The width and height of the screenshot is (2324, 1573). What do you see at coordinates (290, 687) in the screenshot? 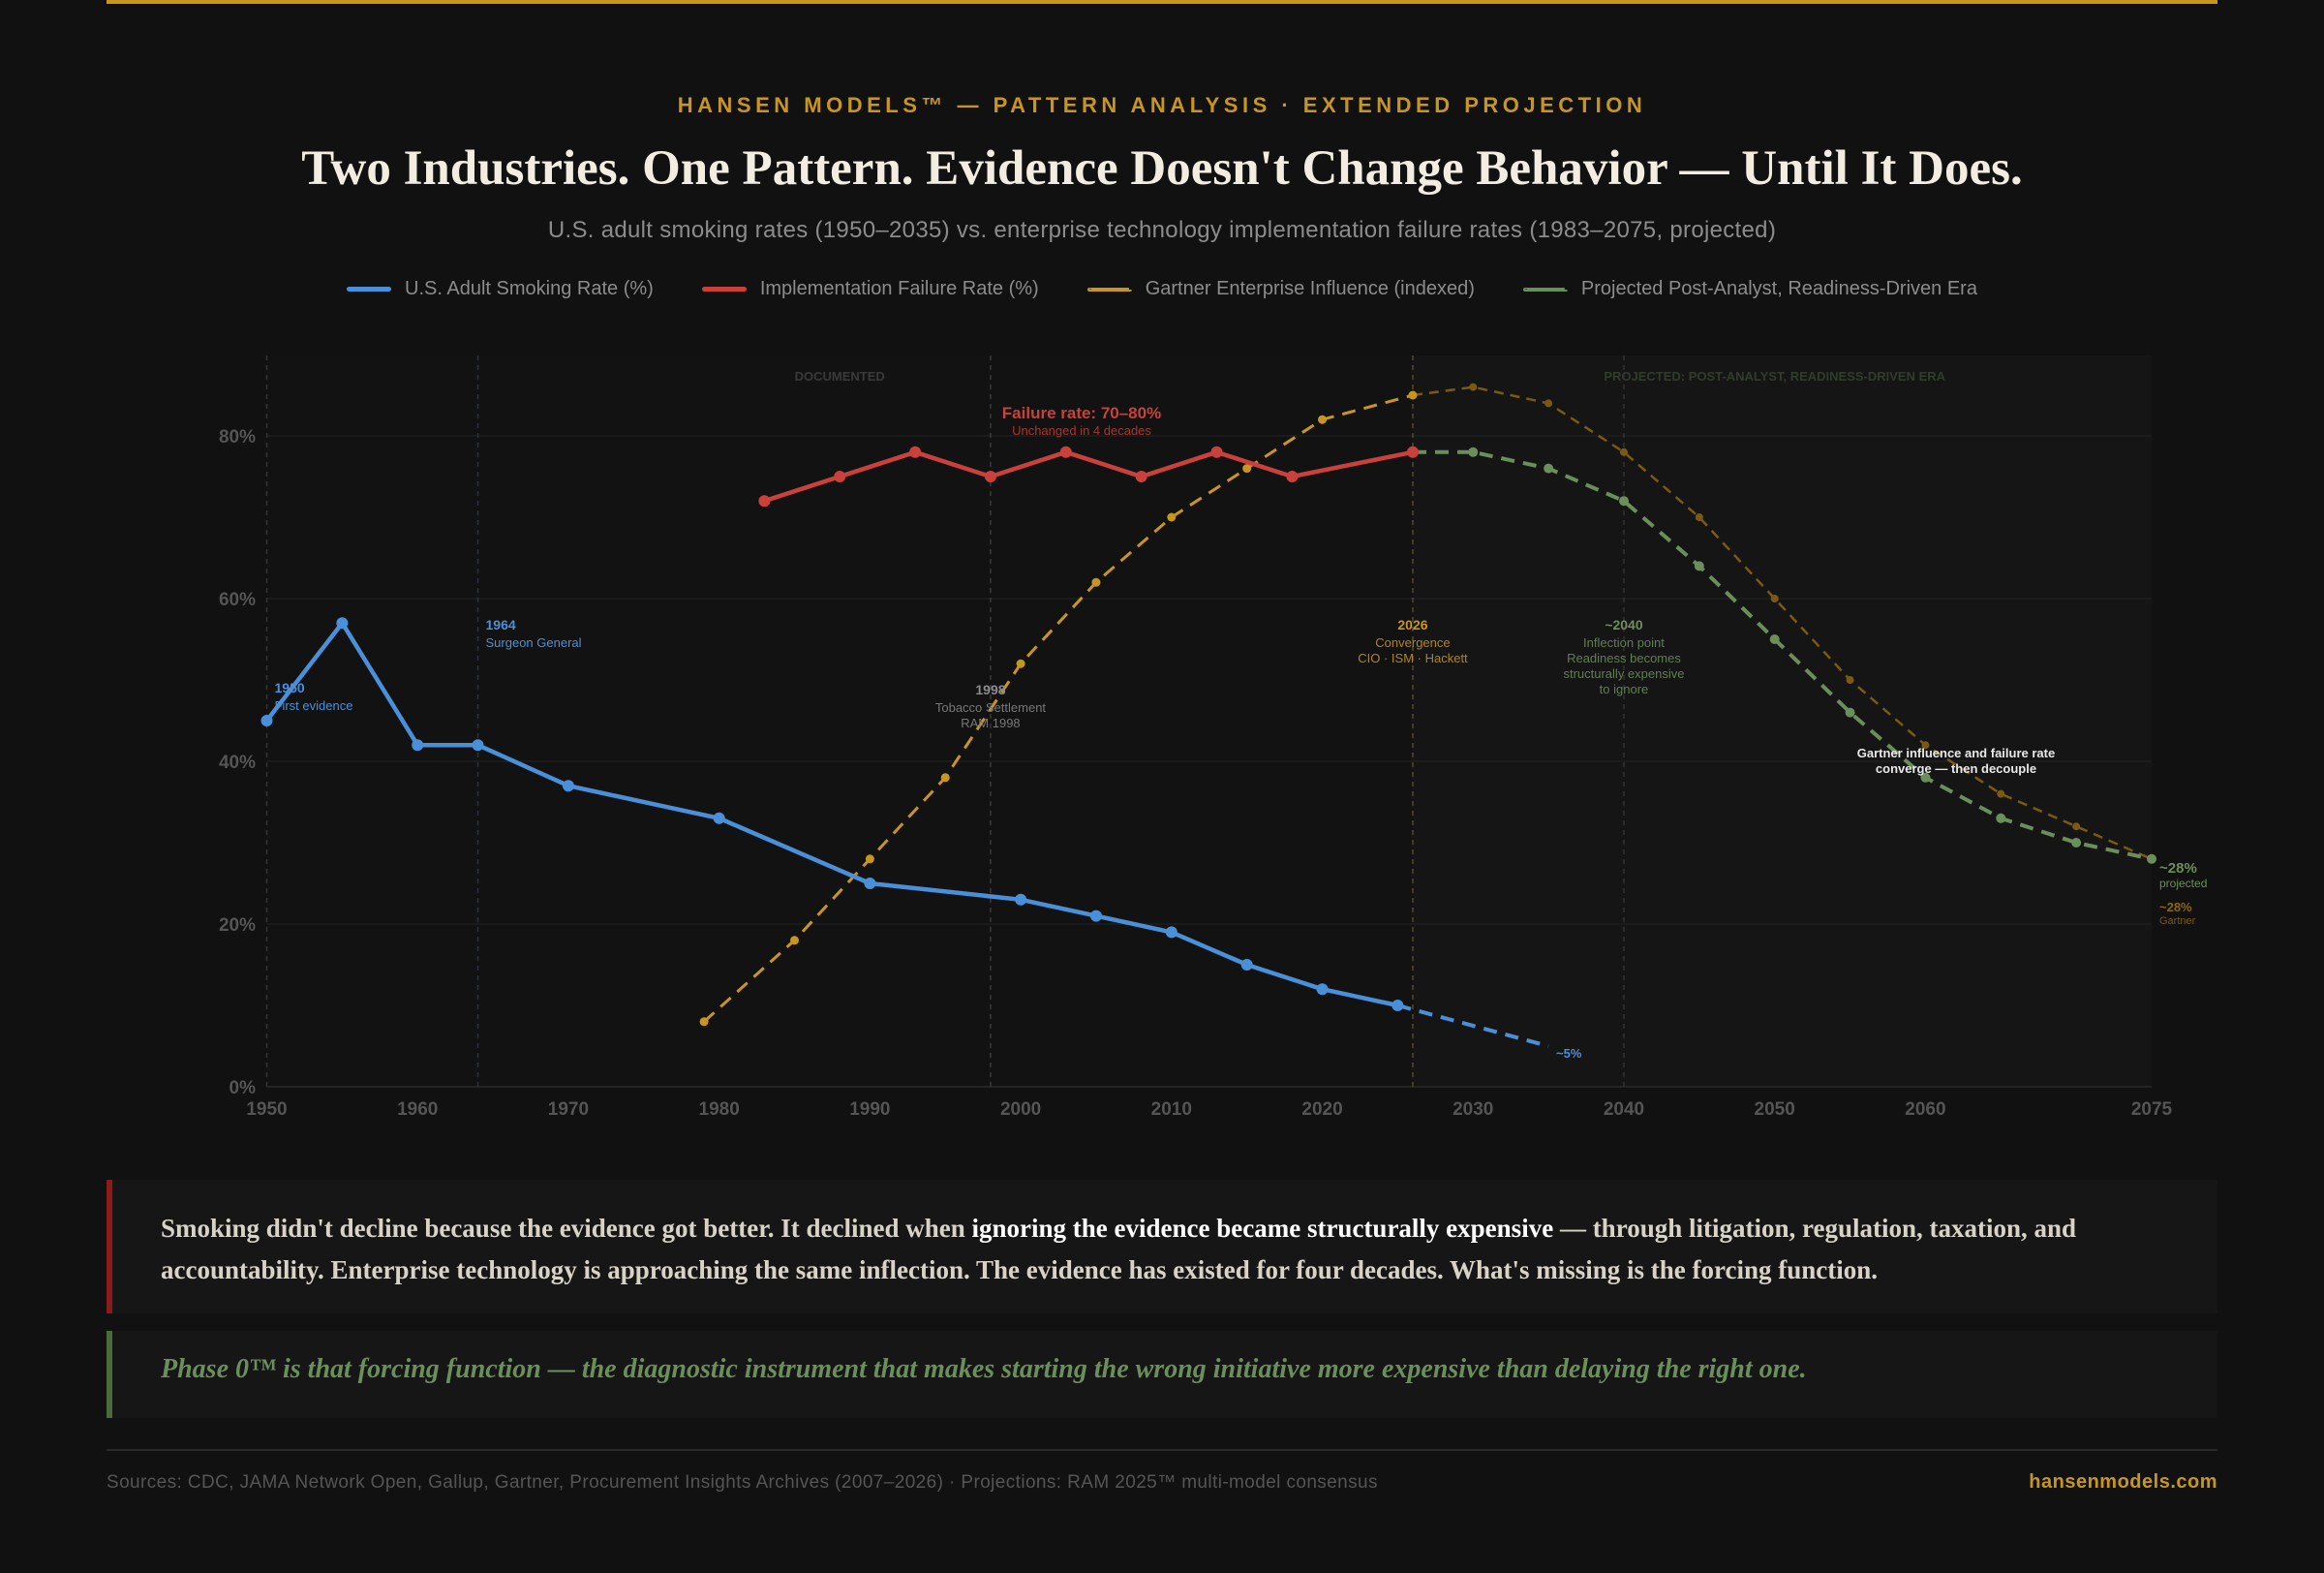
I see `marker-label-1950: 1950` at bounding box center [290, 687].